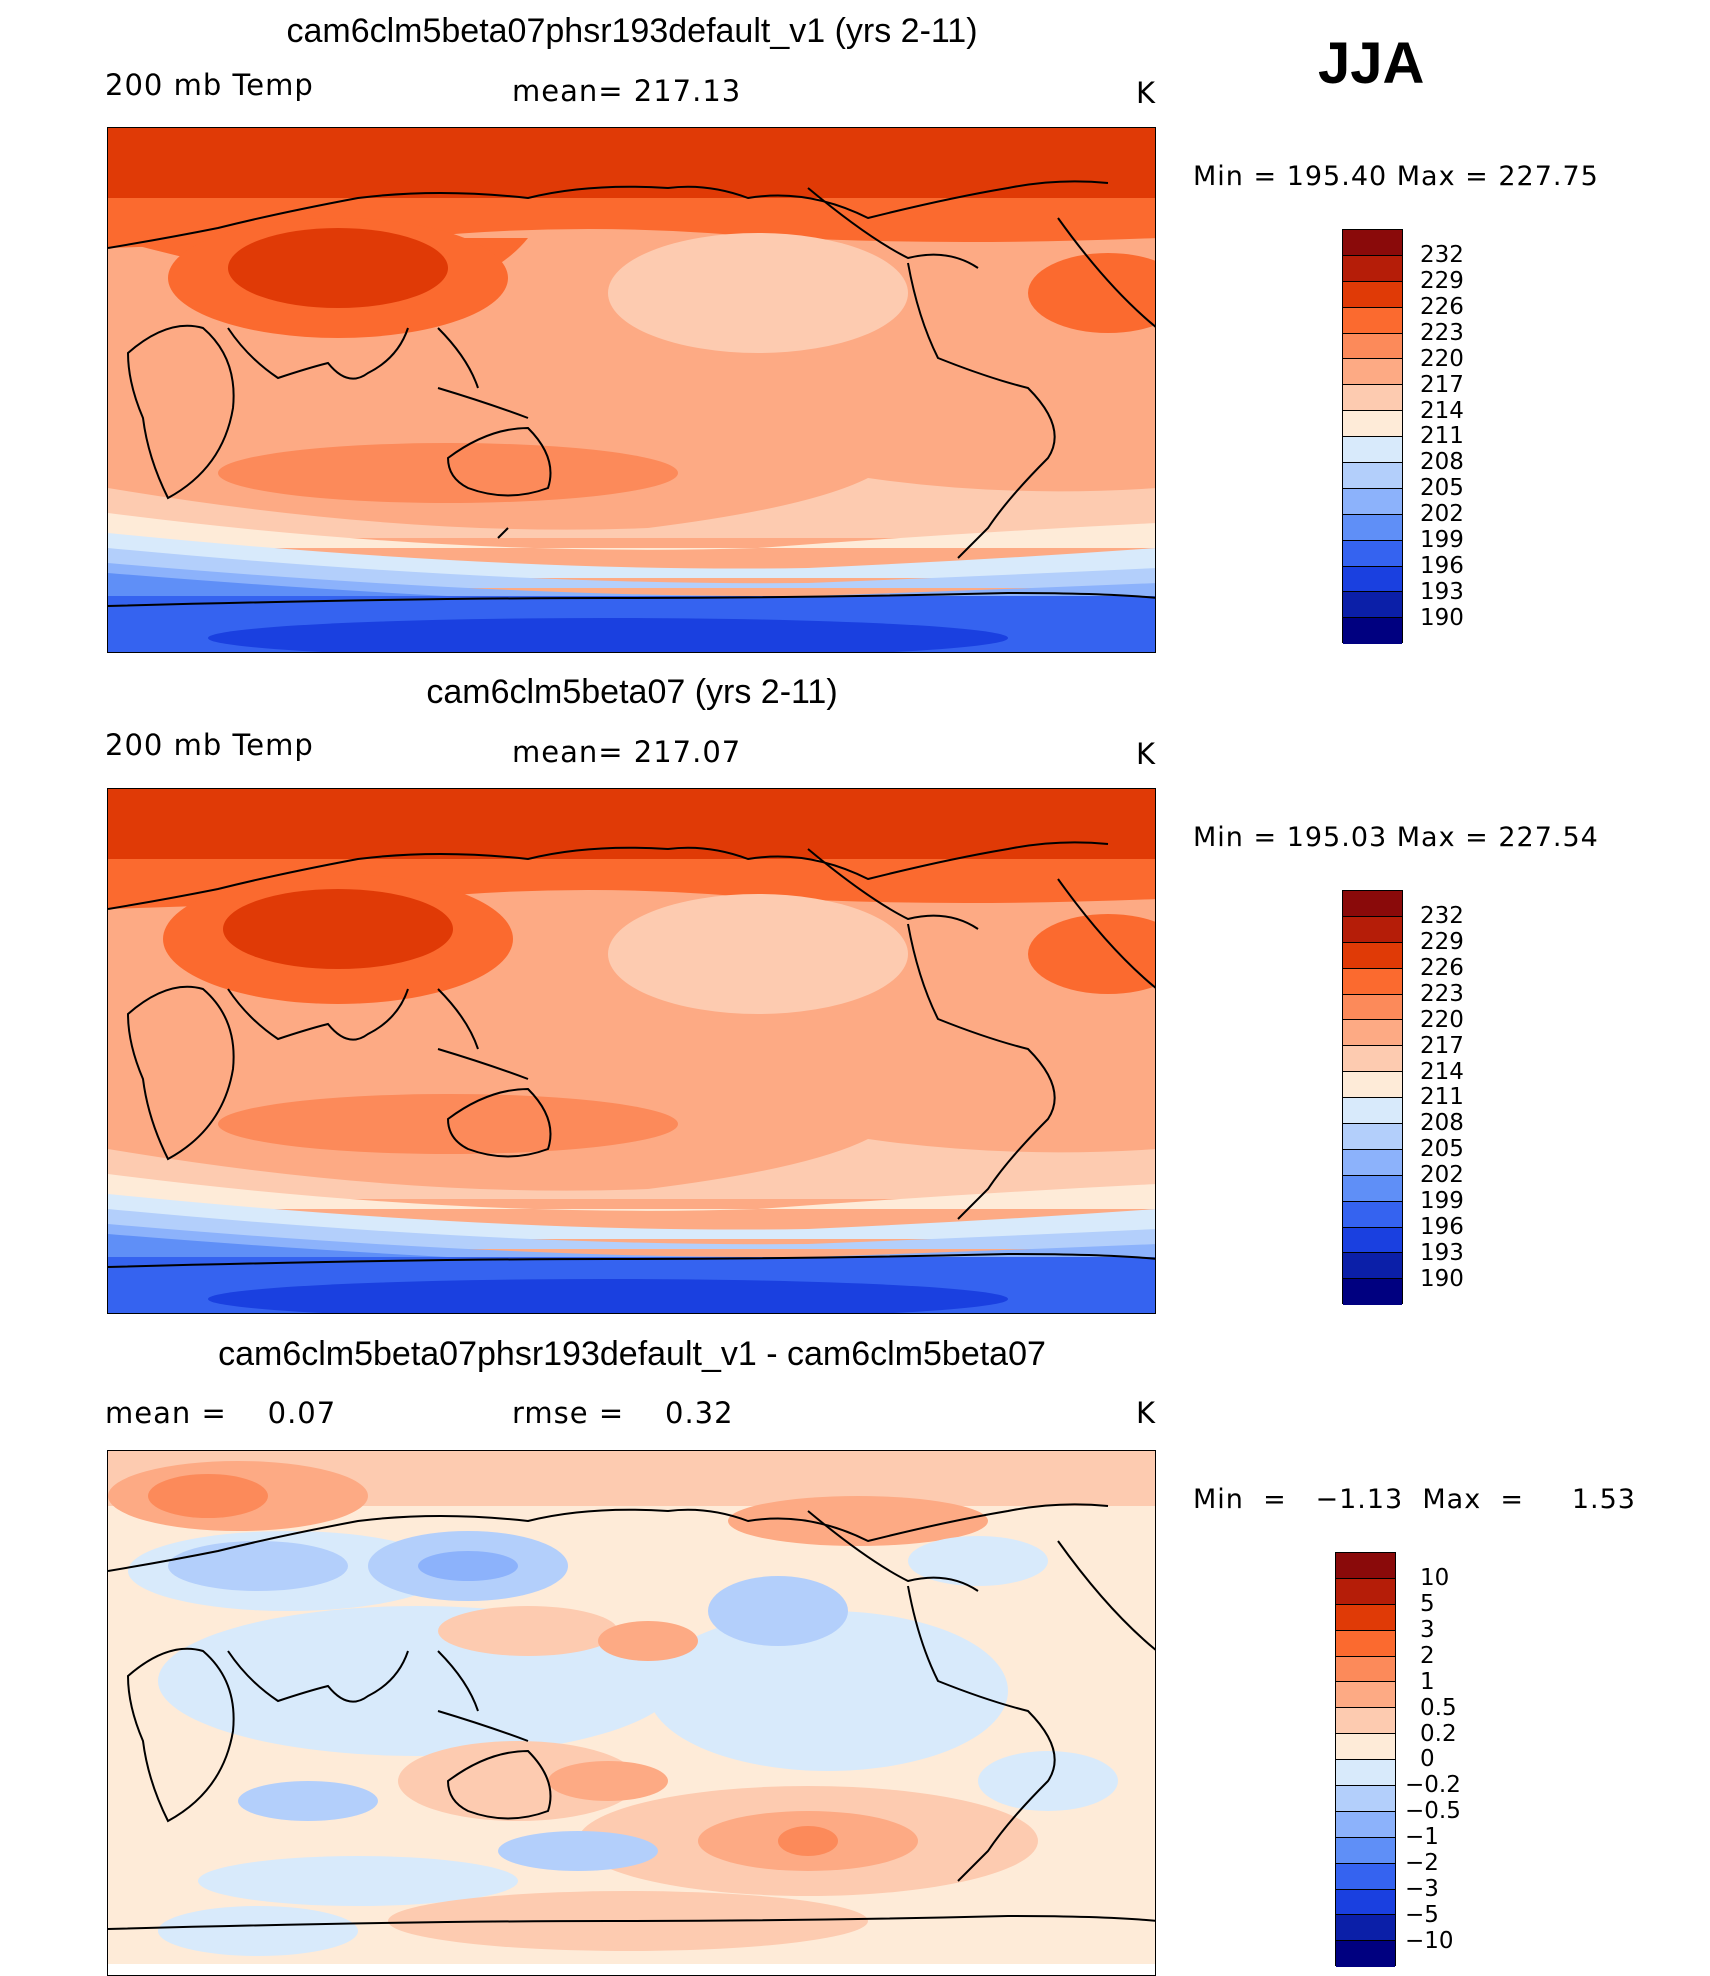  I want to click on colorbar-tick-label: −5, so click(1422, 1915).